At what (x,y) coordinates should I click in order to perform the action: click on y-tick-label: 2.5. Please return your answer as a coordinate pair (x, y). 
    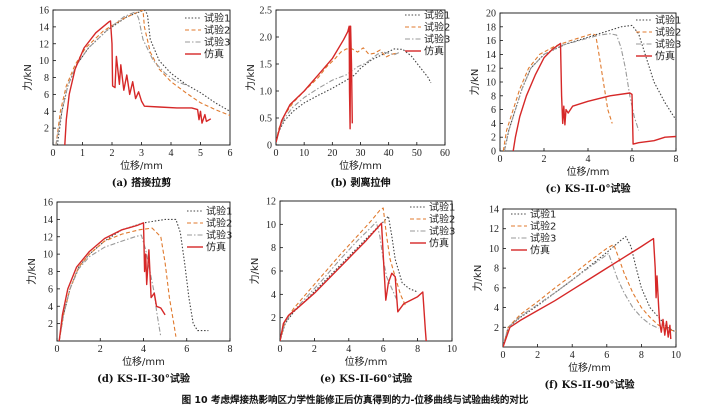
    Looking at the image, I should click on (266, 11).